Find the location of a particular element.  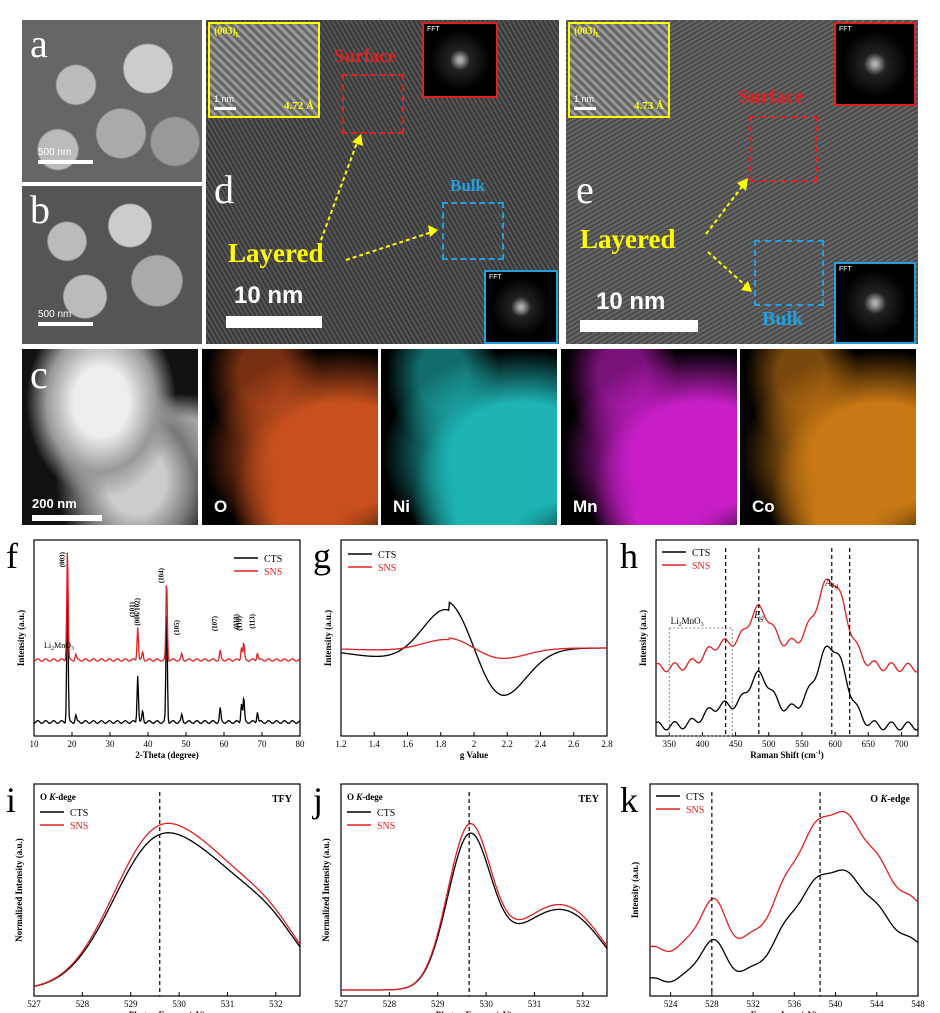

x-tick-label: 50 is located at coordinates (187, 744).